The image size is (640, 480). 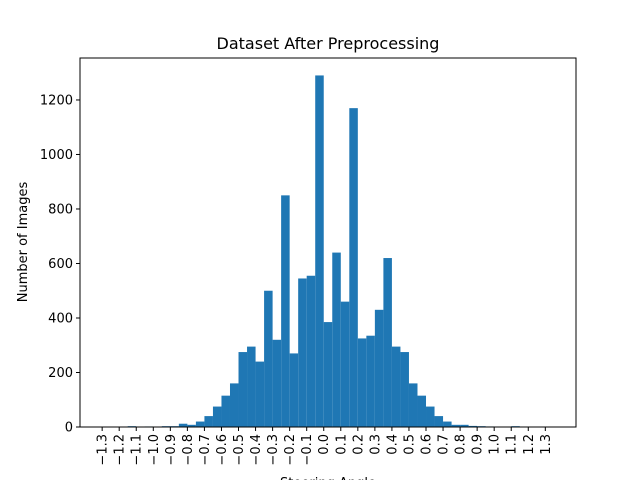 I want to click on x-tick-label: 0.4, so click(x=392, y=444).